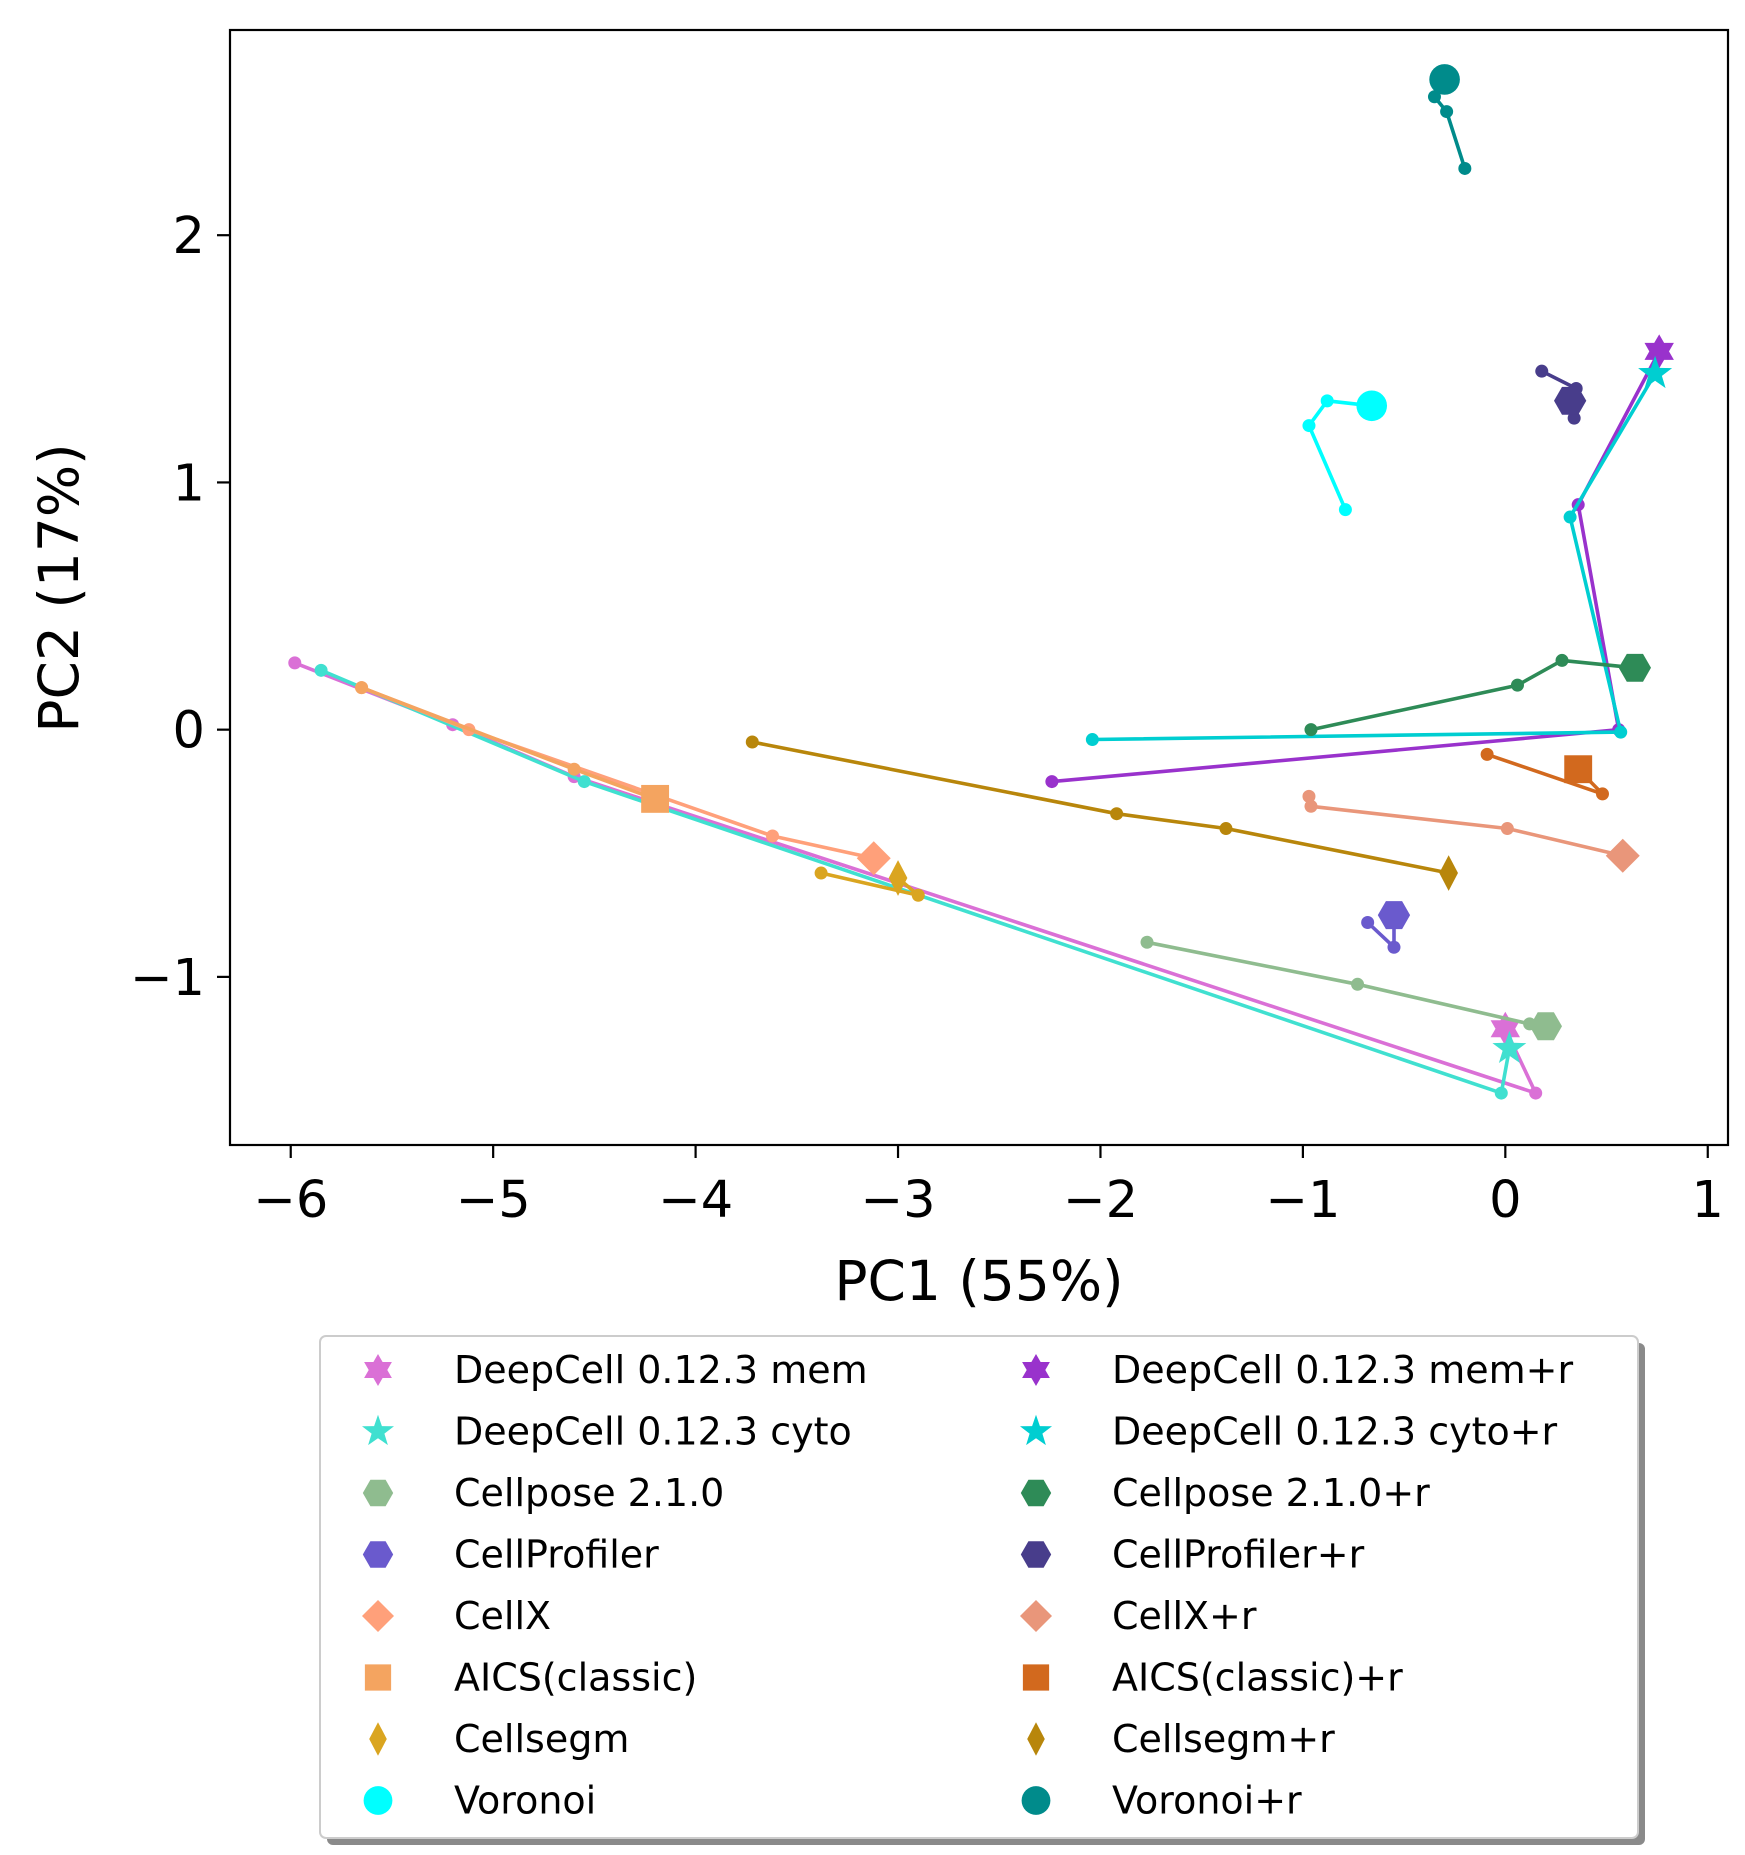  I want to click on legend-entry: AICS(classic)+r, so click(1212, 1678).